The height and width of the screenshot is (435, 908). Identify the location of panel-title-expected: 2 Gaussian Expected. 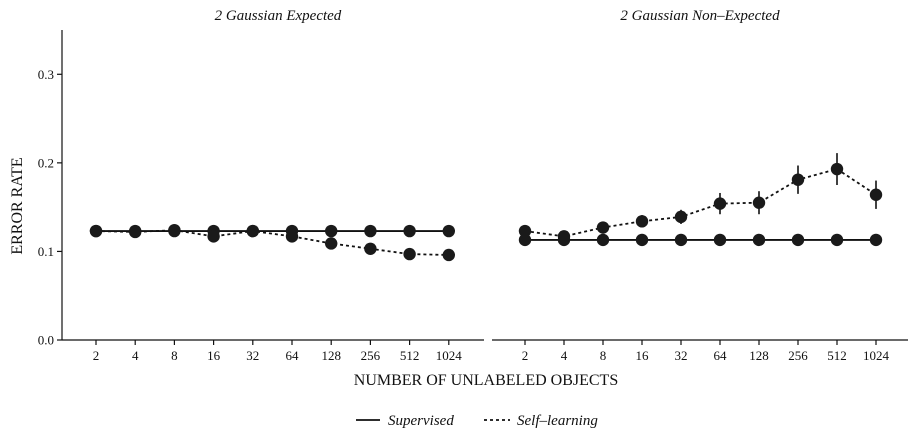
(278, 16).